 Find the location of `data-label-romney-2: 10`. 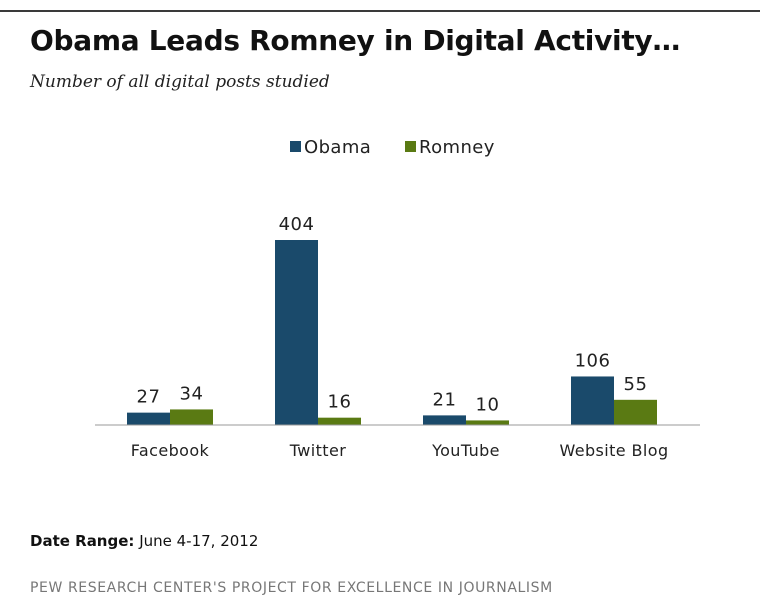

data-label-romney-2: 10 is located at coordinates (488, 404).